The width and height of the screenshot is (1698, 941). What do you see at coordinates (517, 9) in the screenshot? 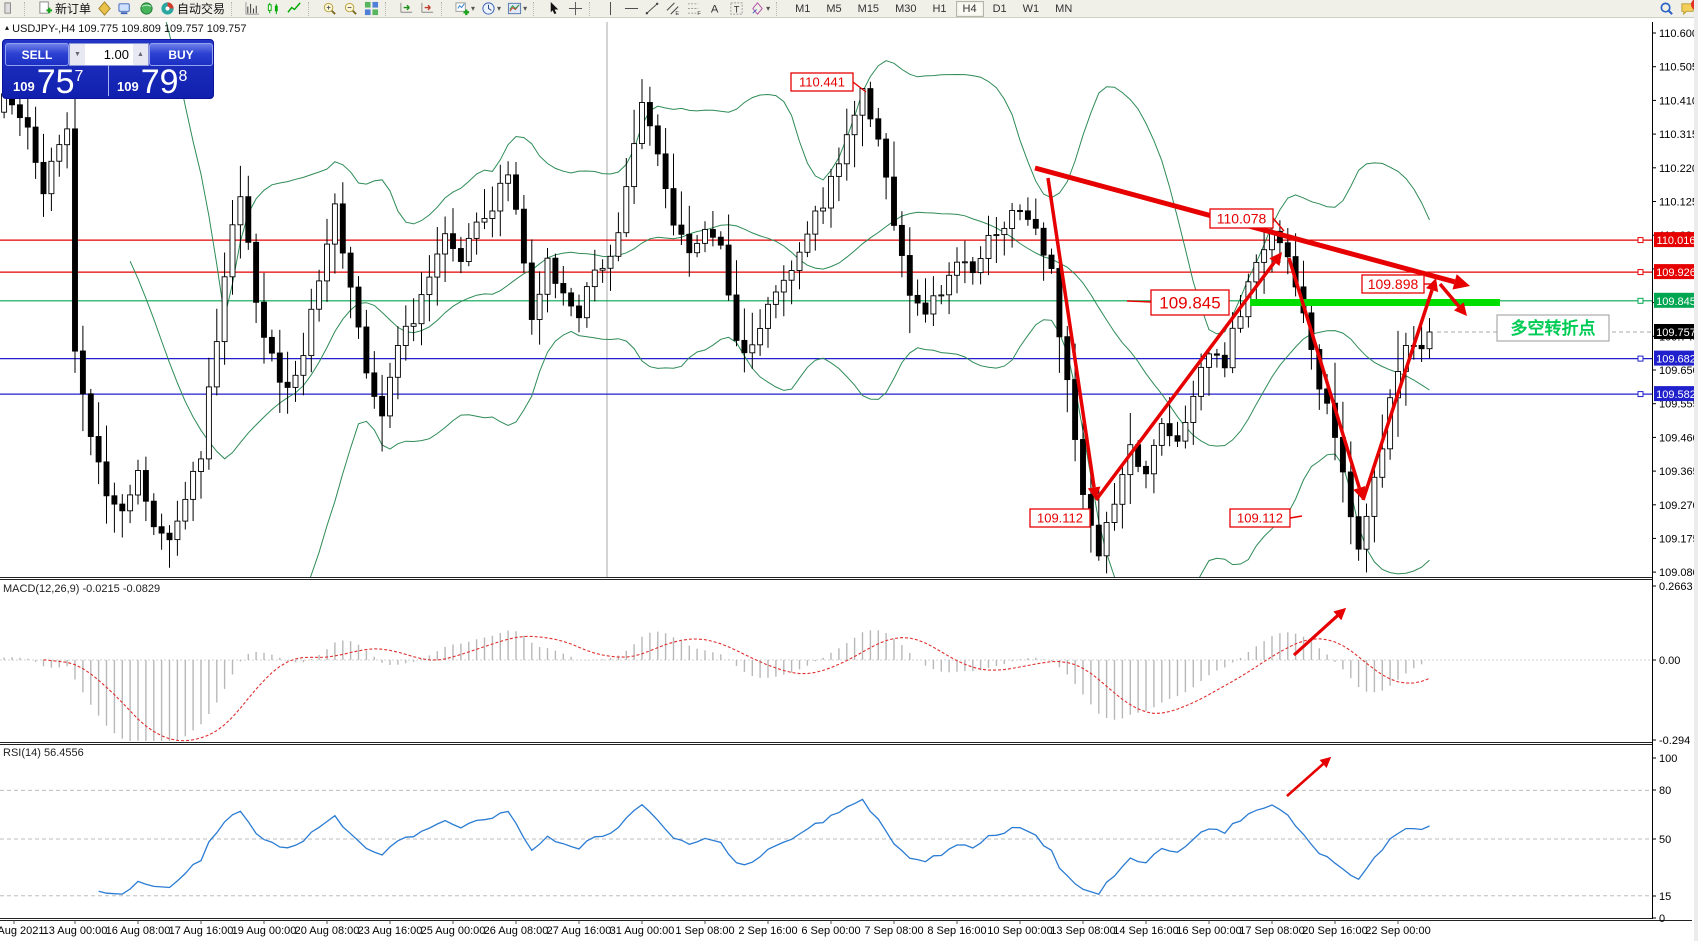
I see `templates-button: ▾` at bounding box center [517, 9].